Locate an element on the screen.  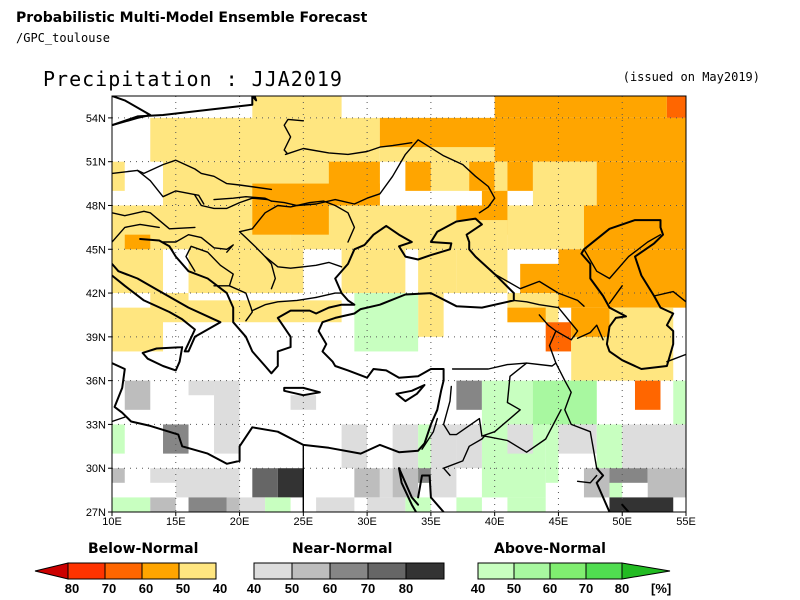
lat-tick-label: 48N is located at coordinates (96, 206).